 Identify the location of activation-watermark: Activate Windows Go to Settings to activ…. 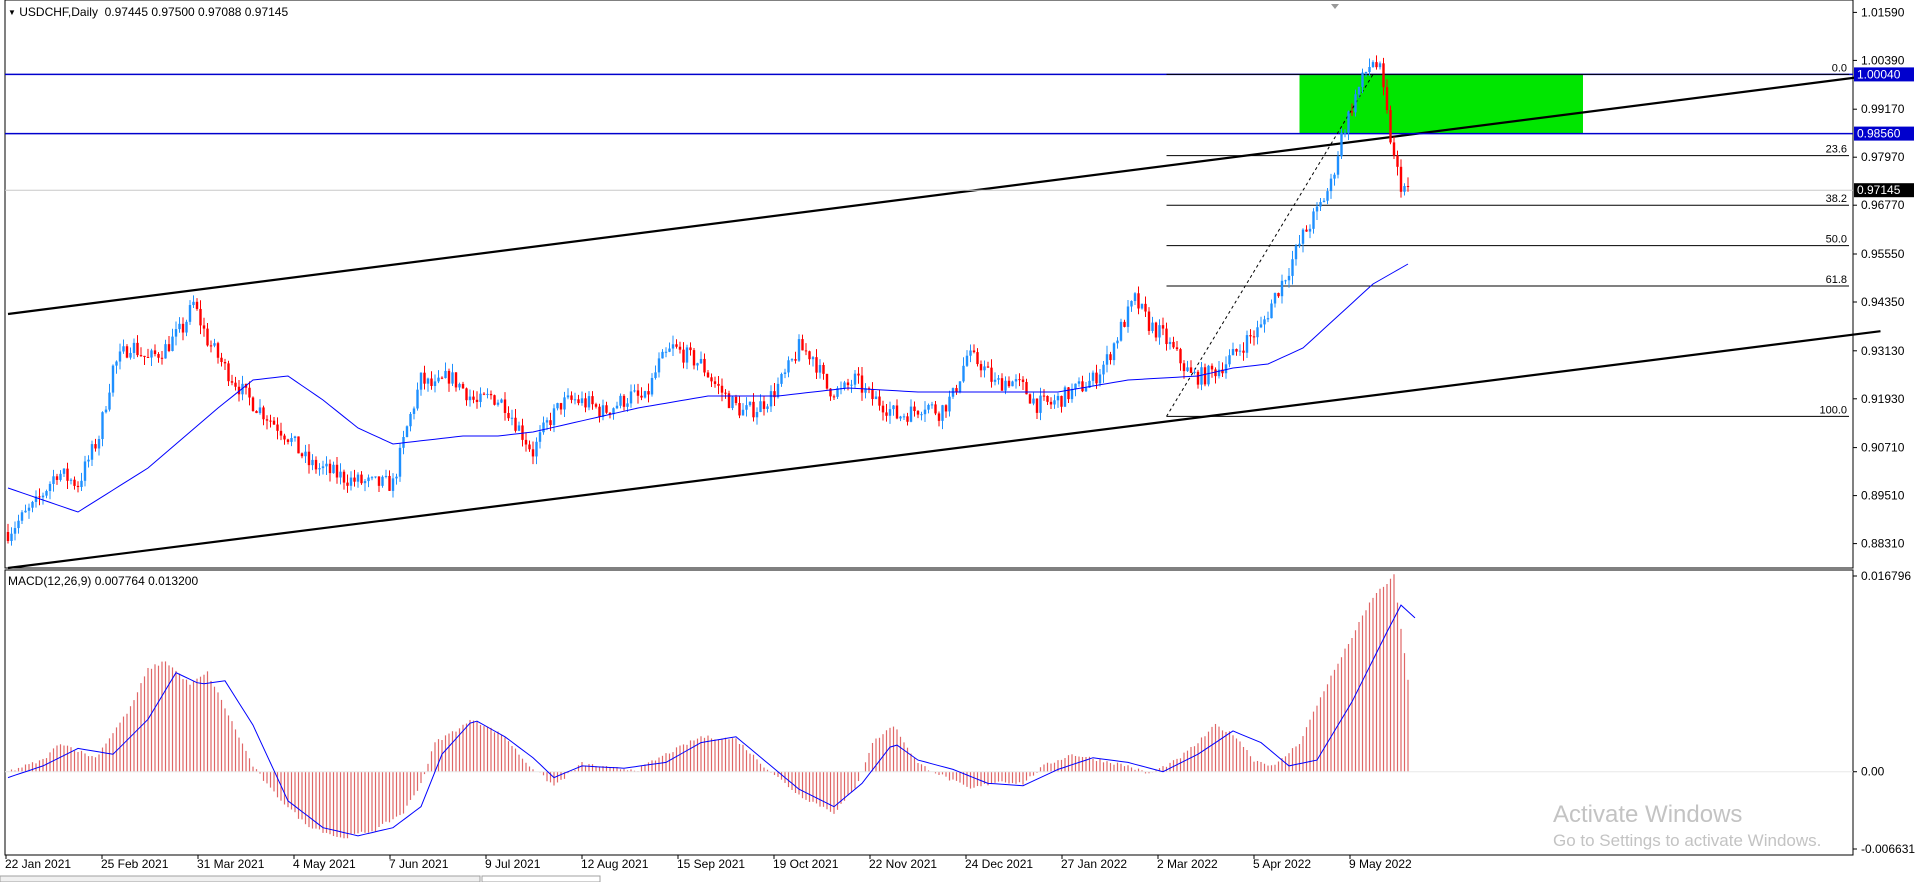
(1687, 825).